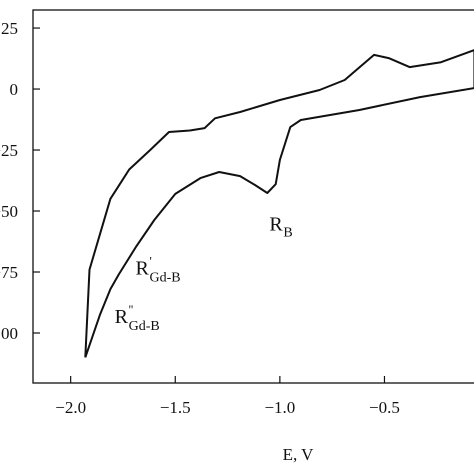 This screenshot has height=474, width=474. I want to click on annotation: R'' Gd-B, so click(137, 318).